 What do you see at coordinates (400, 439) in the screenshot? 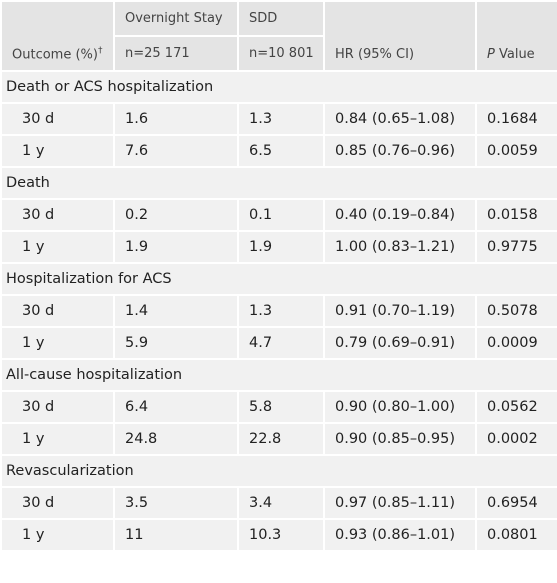
I see `cell: 0.90 (0.85–0.95)` at bounding box center [400, 439].